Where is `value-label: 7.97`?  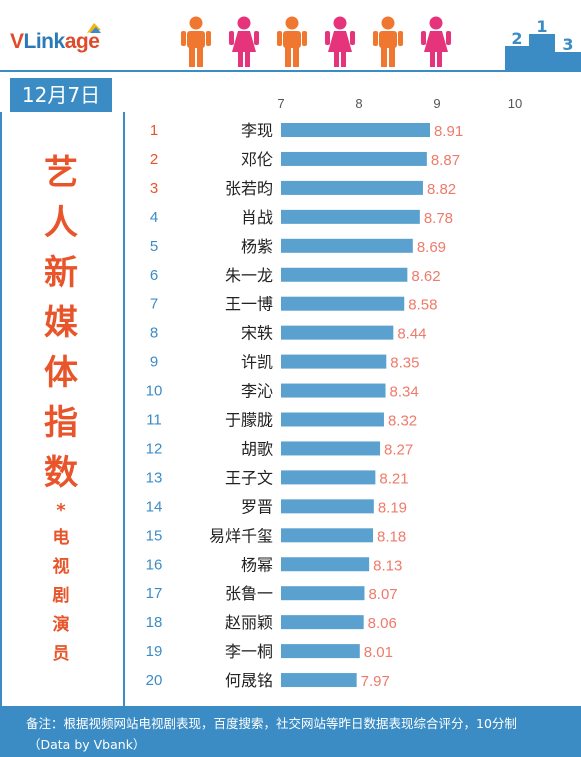
value-label: 7.97 is located at coordinates (375, 681).